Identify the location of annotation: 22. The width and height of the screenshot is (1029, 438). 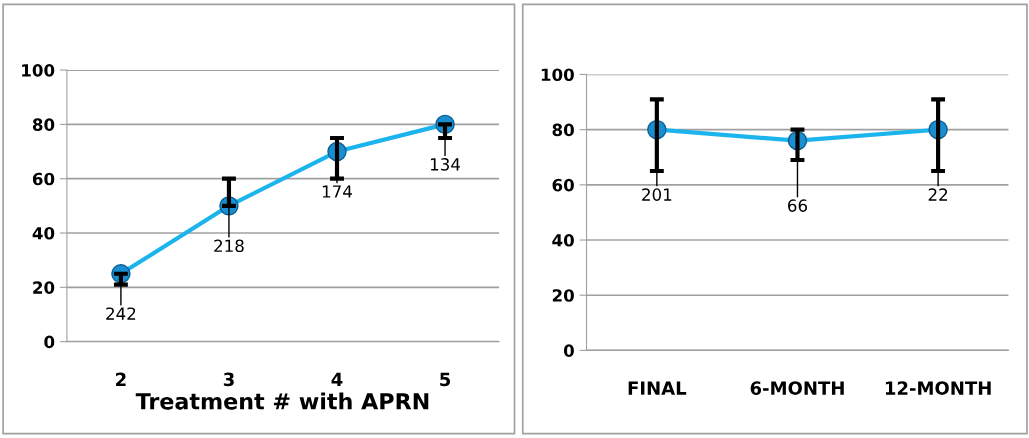
(938, 194).